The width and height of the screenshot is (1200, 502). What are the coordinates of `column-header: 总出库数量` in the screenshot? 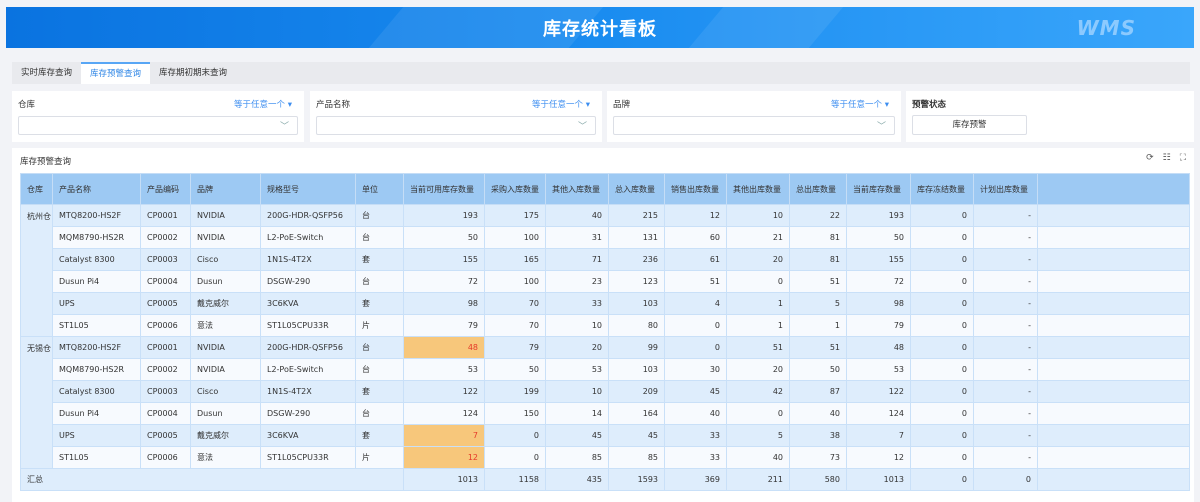 It's located at (818, 189).